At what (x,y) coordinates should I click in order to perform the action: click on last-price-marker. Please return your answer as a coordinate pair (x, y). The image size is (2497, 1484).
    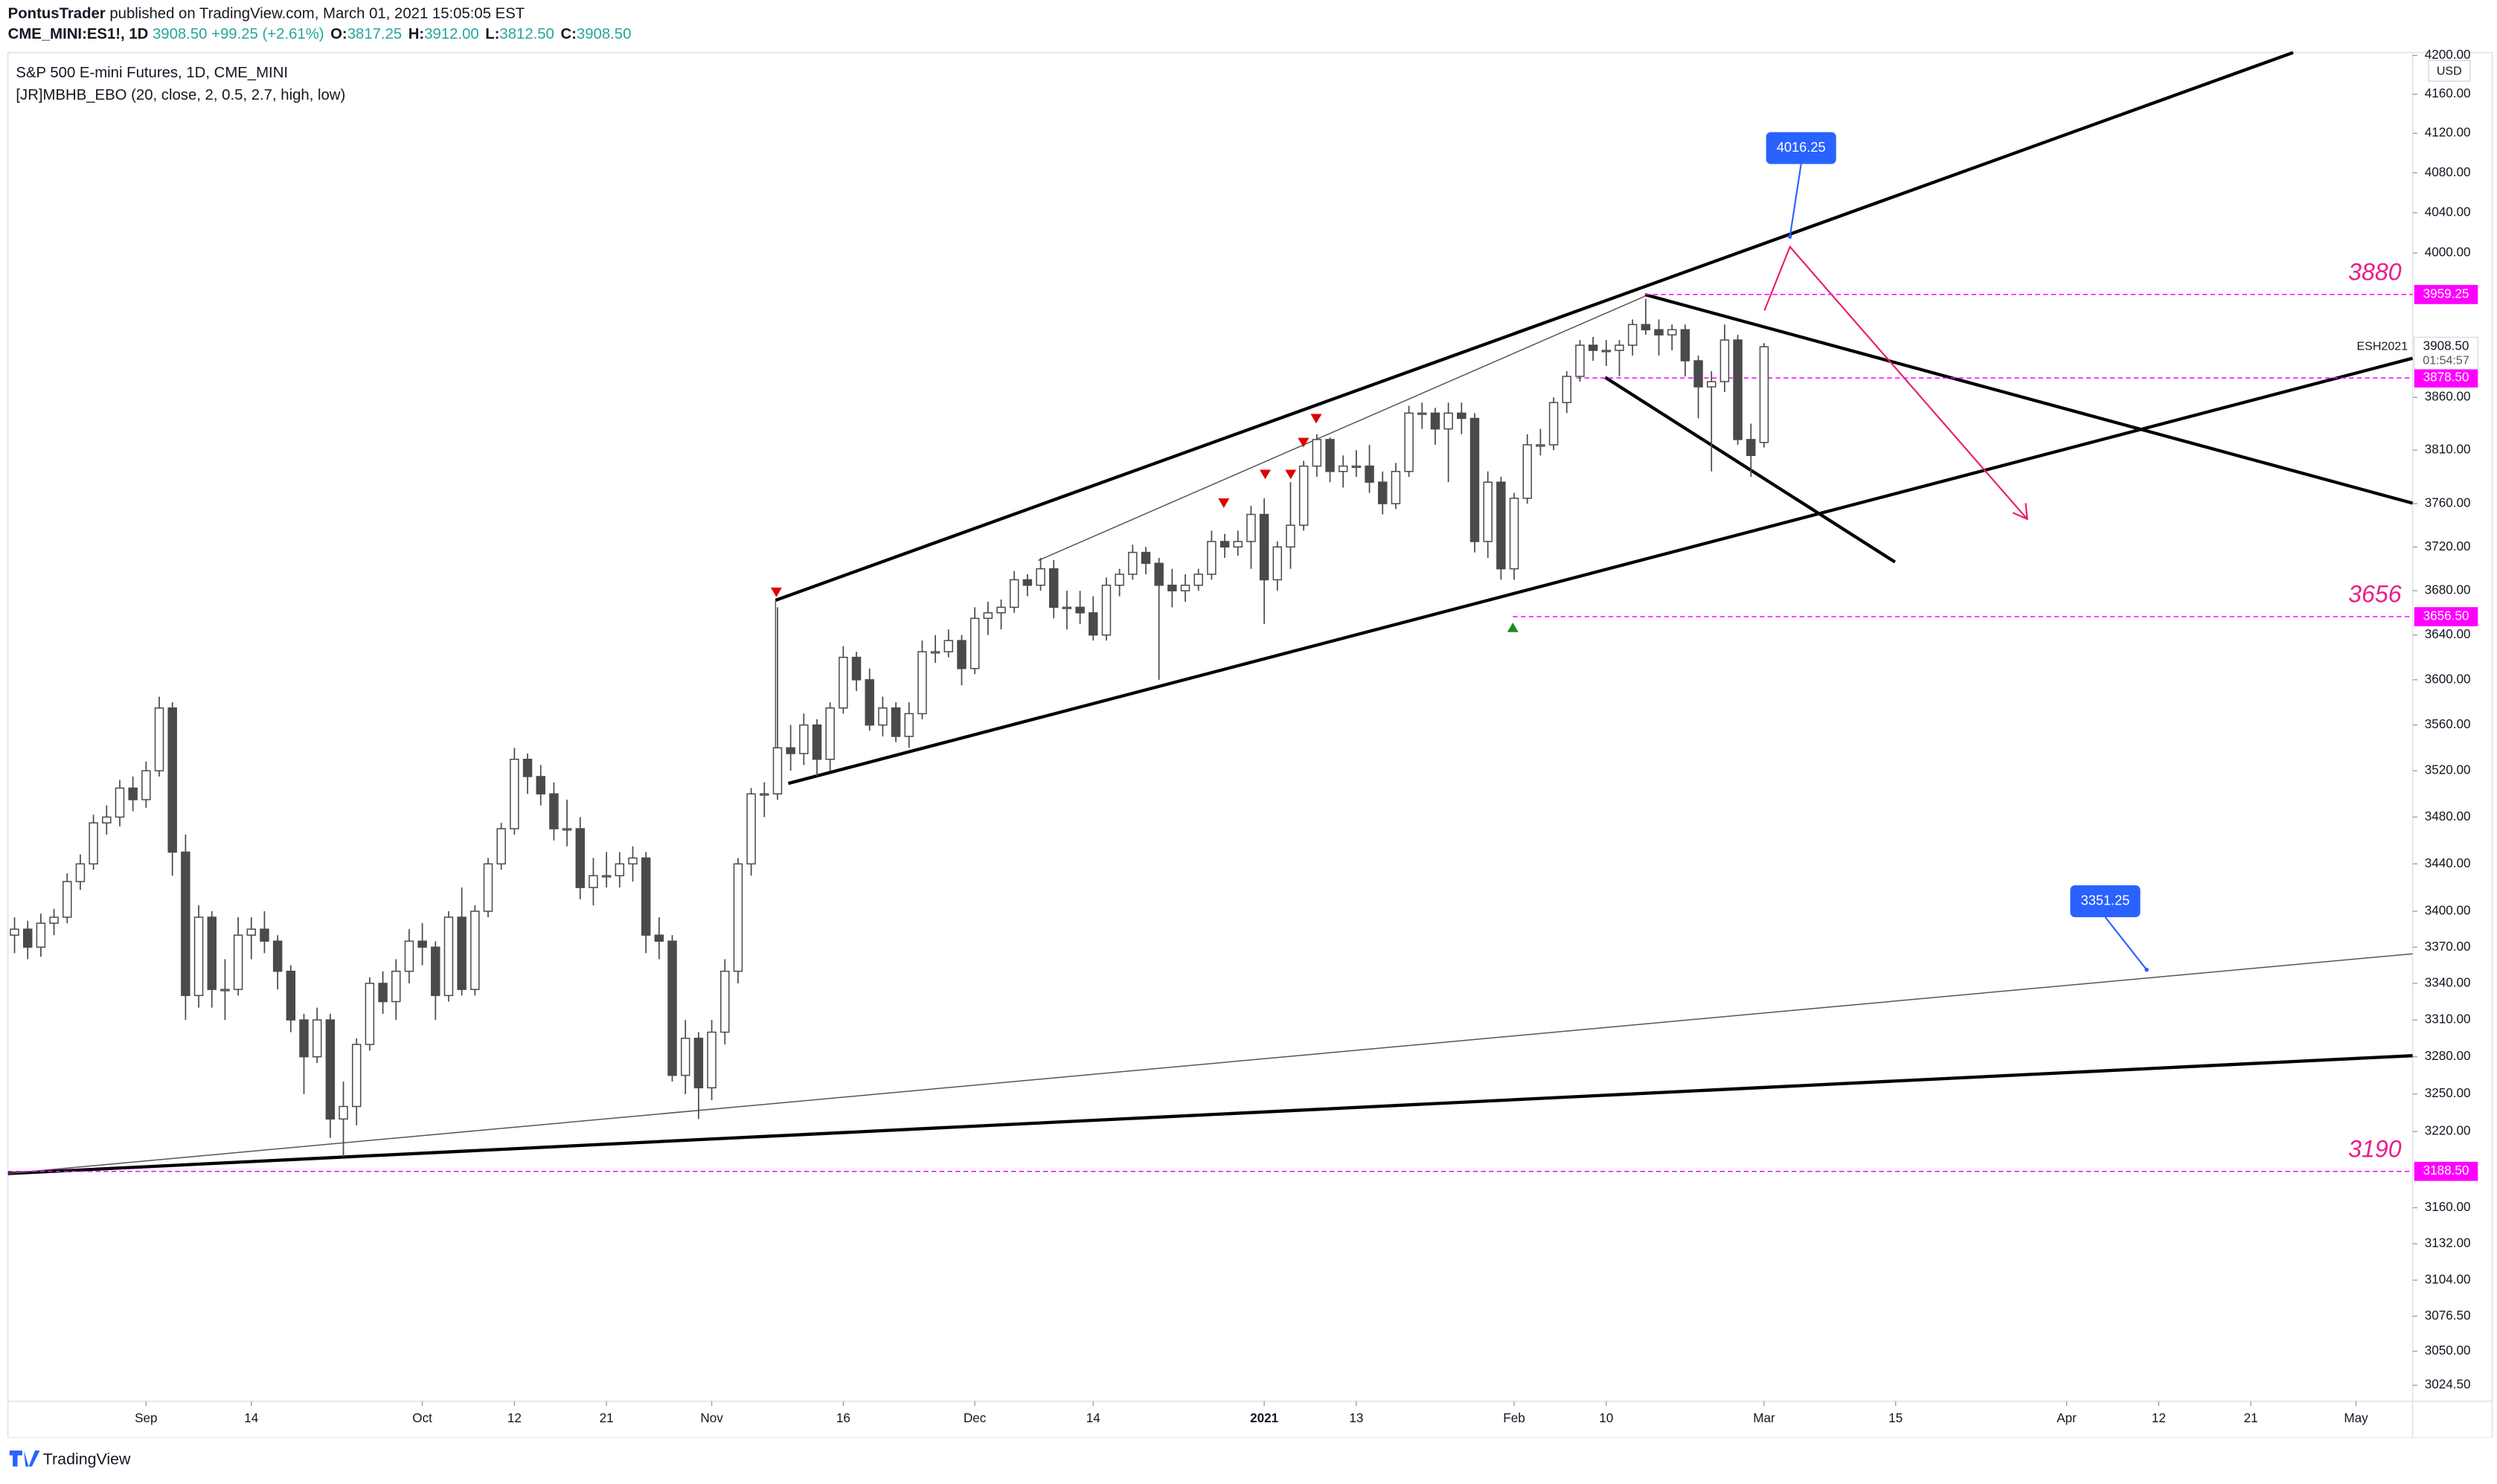
    Looking at the image, I should click on (2446, 353).